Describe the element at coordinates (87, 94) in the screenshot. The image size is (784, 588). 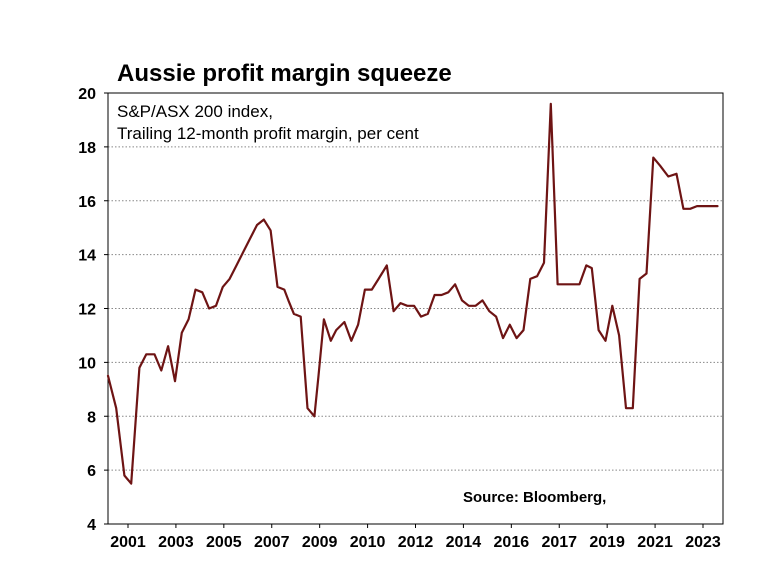
I see `y-tick-label: 20` at that location.